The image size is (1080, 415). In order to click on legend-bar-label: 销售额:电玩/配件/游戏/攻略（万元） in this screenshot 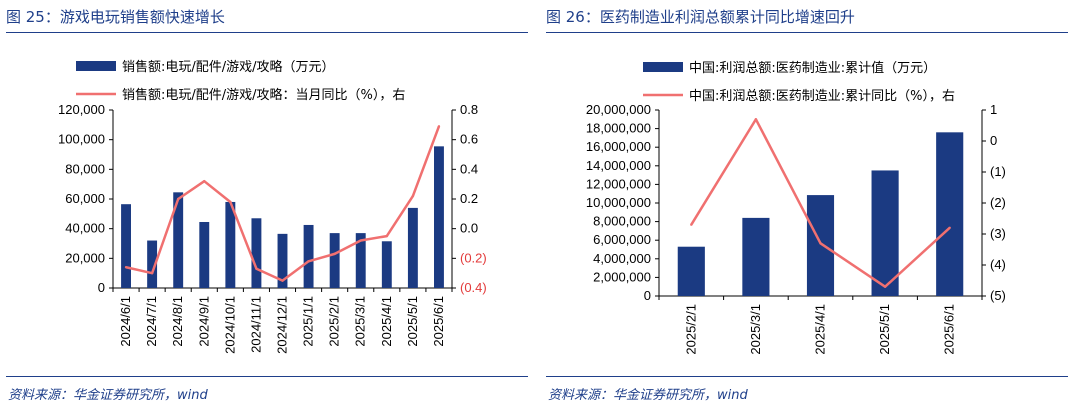, I will do `click(228, 67)`.